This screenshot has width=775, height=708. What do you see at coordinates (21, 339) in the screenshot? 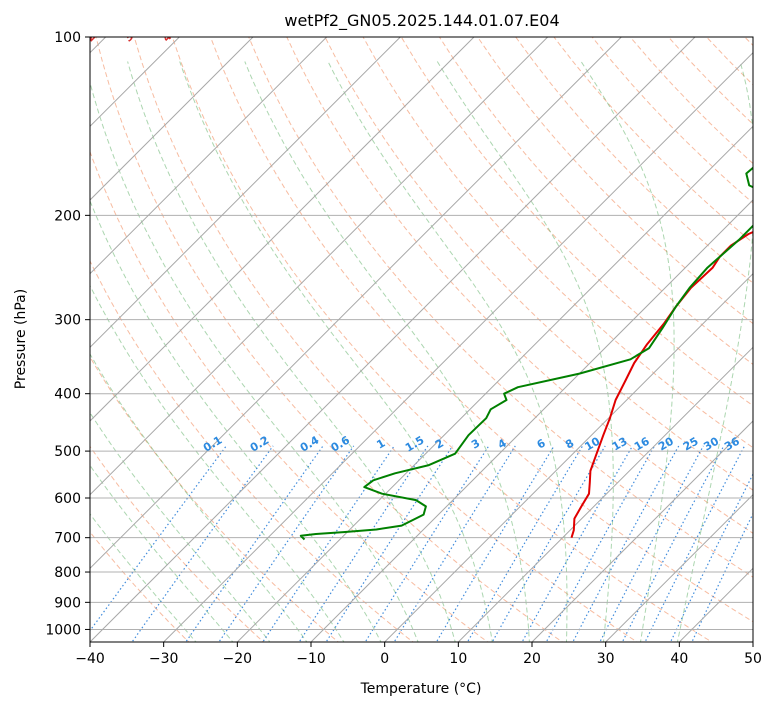
I see `y-axis-label: Pressure (hPa)` at bounding box center [21, 339].